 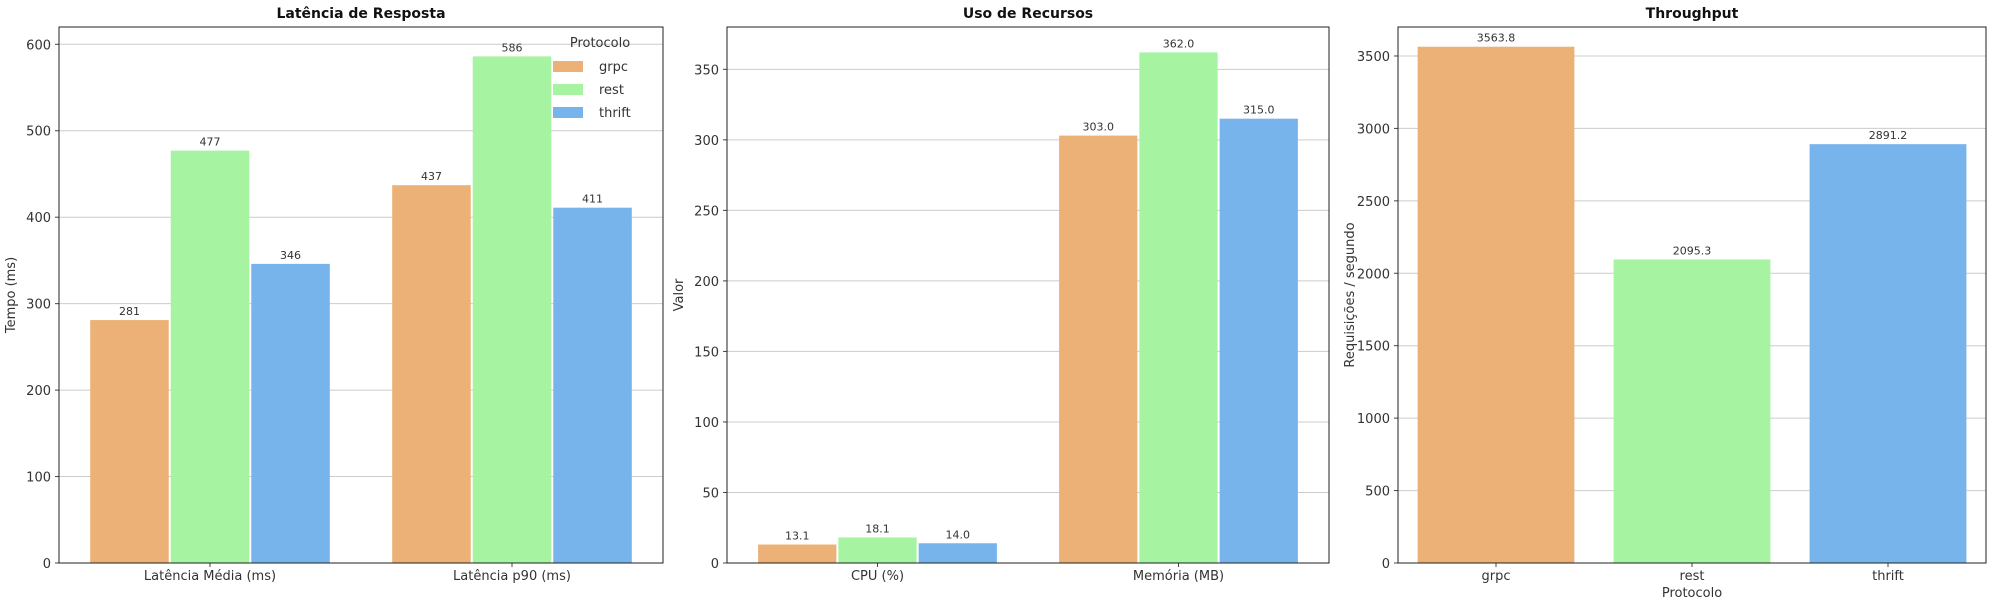 I want to click on bar-value-label: 2095.3, so click(x=1692, y=250).